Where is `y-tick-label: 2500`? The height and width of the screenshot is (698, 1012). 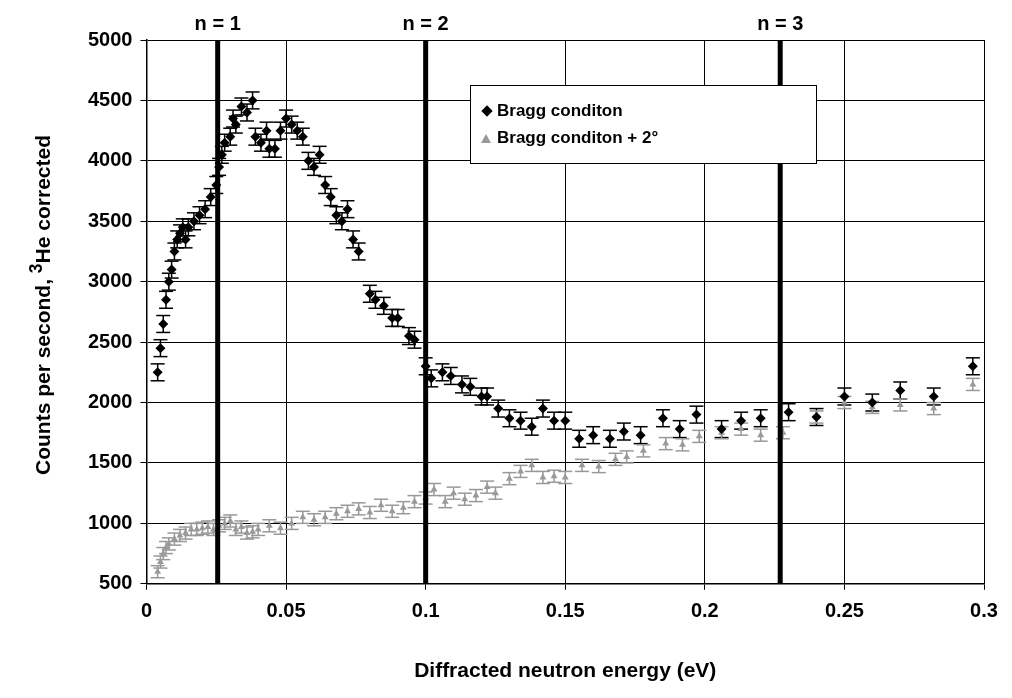 y-tick-label: 2500 is located at coordinates (110, 340).